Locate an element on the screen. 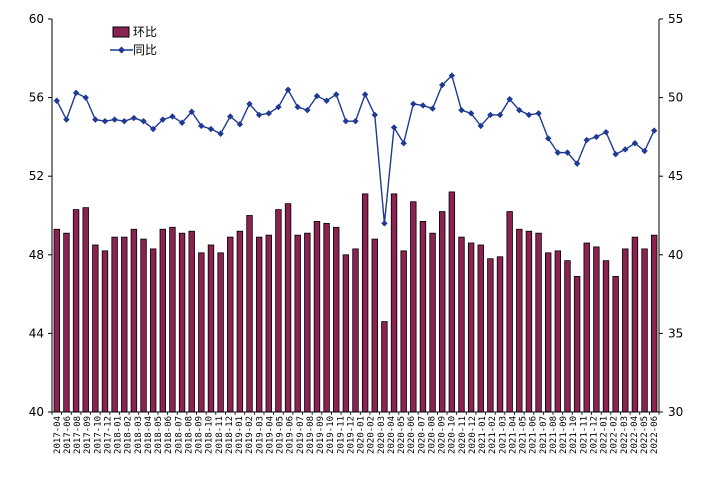 This screenshot has height=479, width=708. legend-diamond-marker is located at coordinates (121, 50).